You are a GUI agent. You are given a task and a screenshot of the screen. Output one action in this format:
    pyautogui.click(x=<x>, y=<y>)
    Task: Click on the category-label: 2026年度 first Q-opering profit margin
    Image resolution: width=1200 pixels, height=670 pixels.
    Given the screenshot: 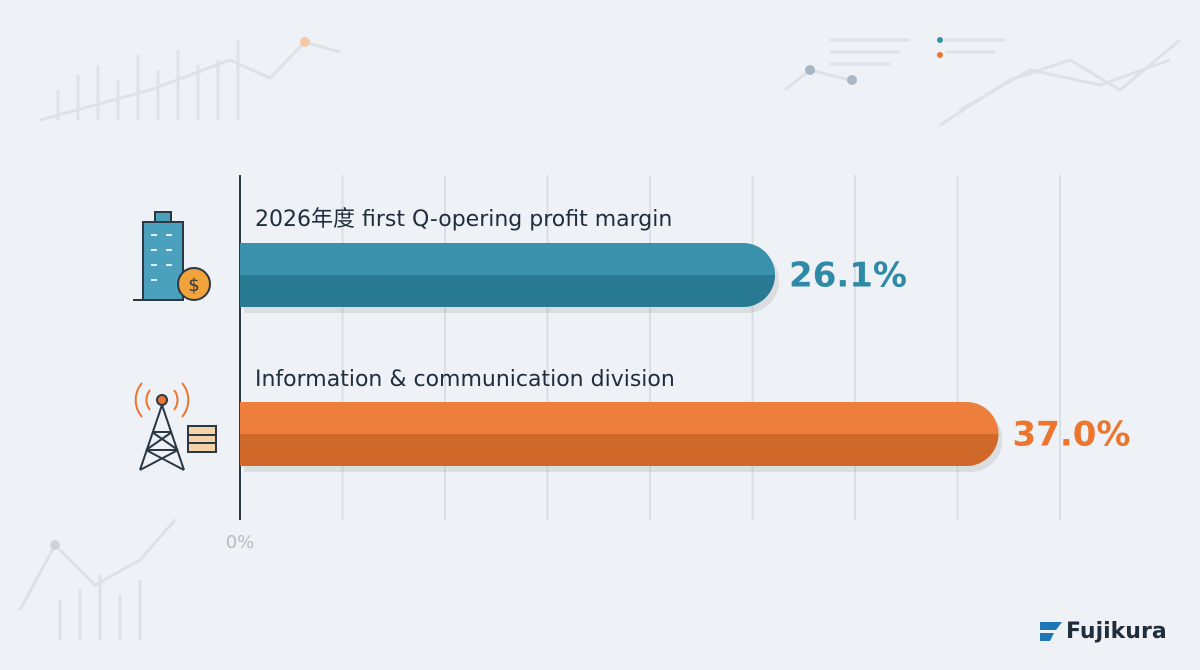 What is the action you would take?
    pyautogui.click(x=463, y=219)
    